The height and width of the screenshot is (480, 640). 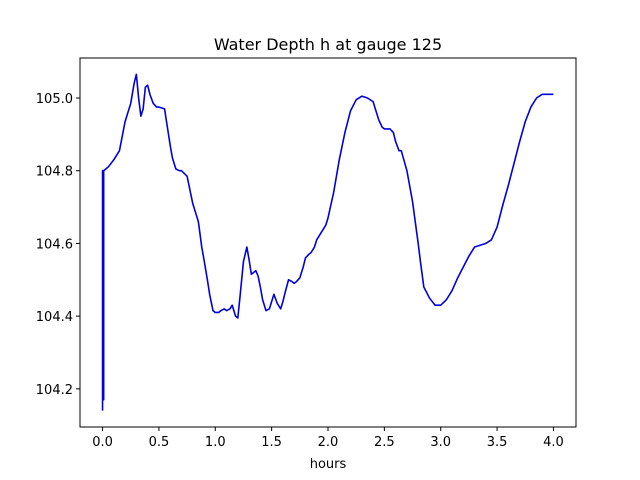 I want to click on x-axis-label: hours, so click(x=328, y=464).